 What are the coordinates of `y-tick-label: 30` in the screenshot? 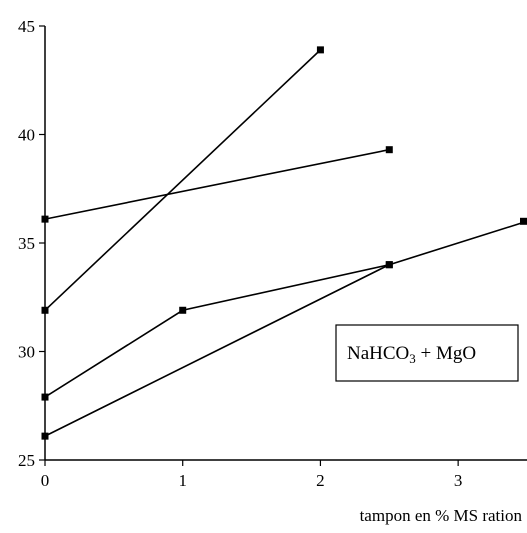 It's located at (26, 352).